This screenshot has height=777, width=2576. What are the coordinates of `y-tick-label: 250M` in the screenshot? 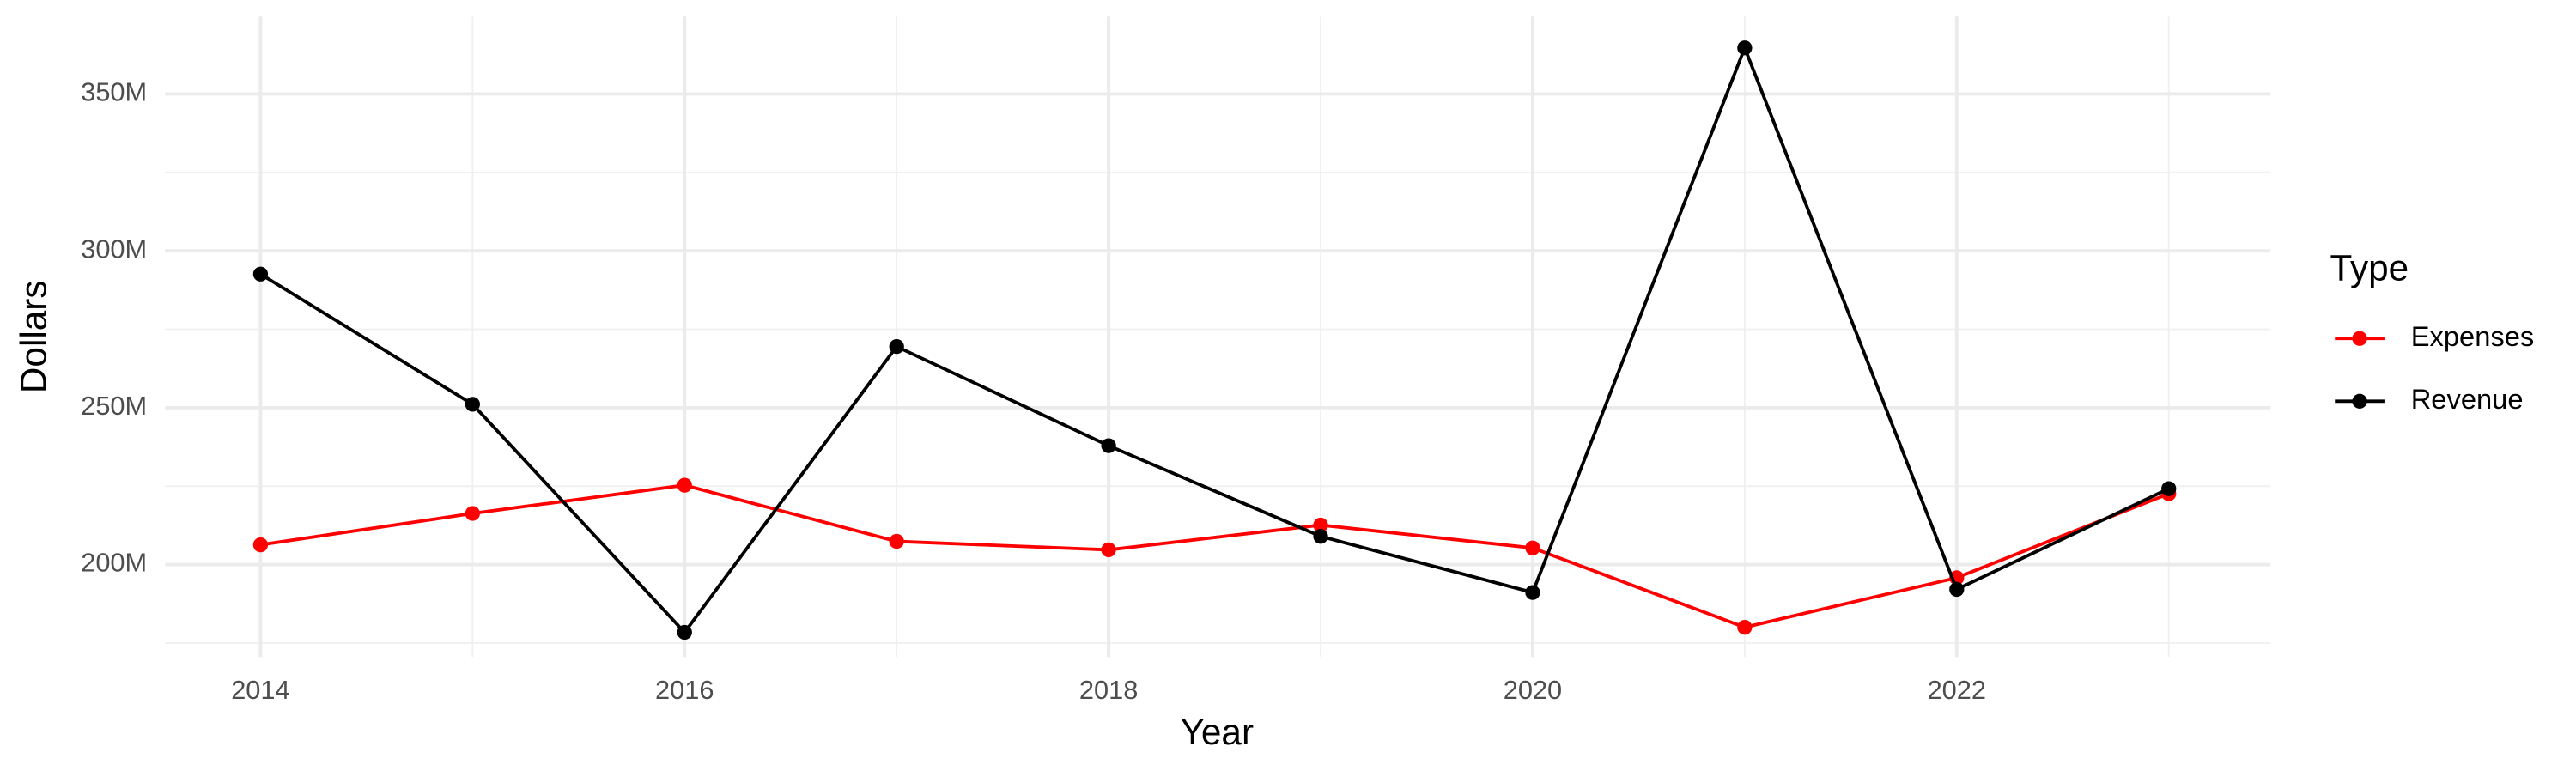 It's located at (114, 406).